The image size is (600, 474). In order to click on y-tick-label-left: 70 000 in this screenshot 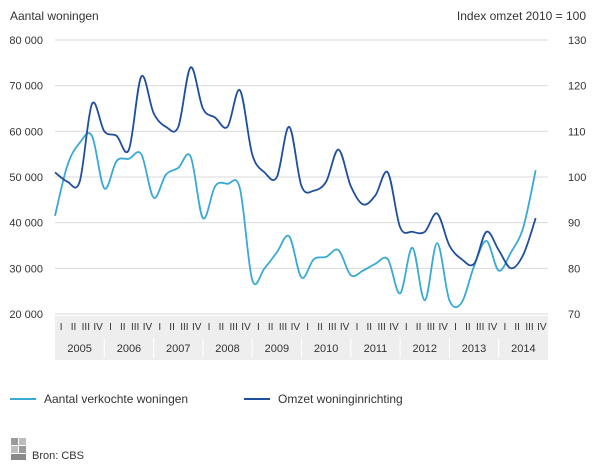, I will do `click(26, 87)`.